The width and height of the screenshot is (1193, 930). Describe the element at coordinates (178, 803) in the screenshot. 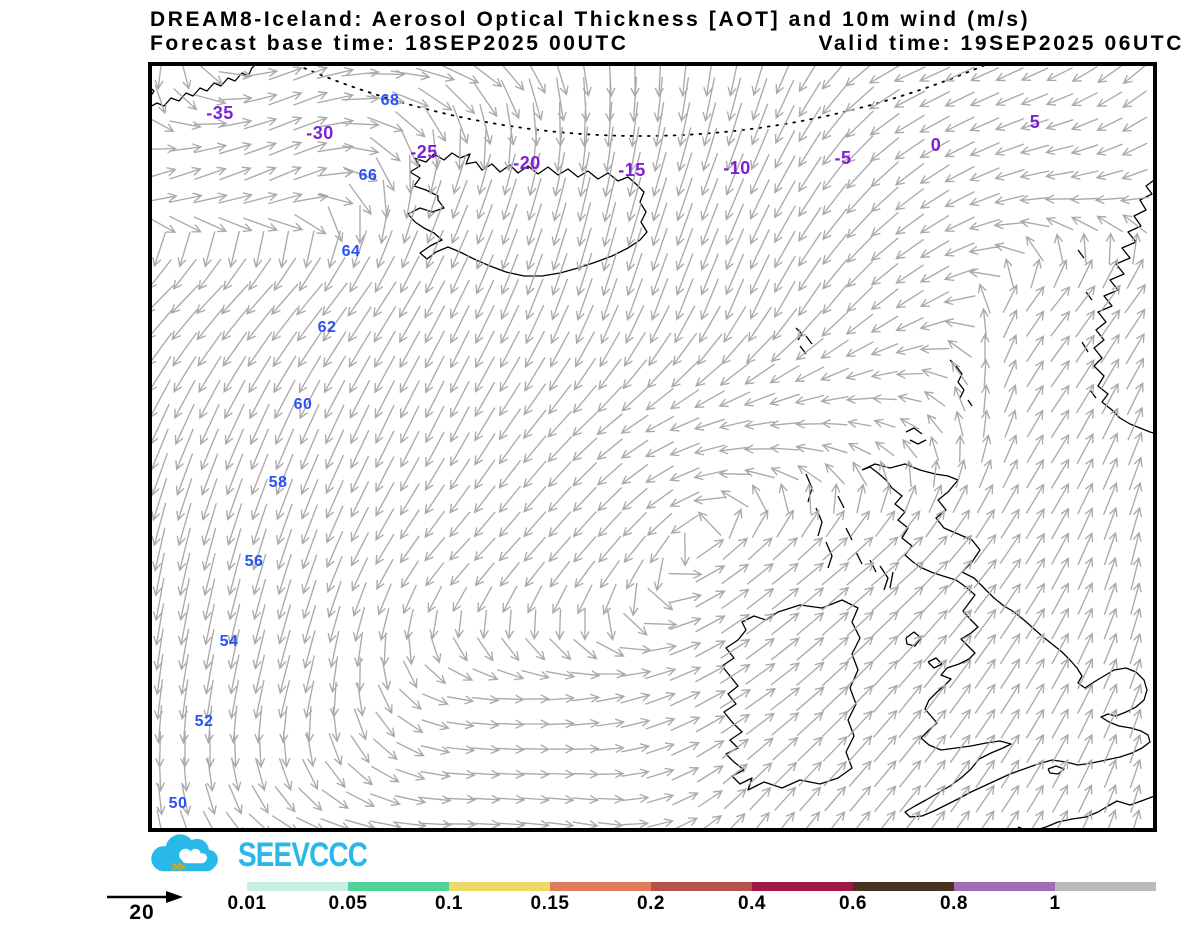

I see `latitude-label: 50` at that location.